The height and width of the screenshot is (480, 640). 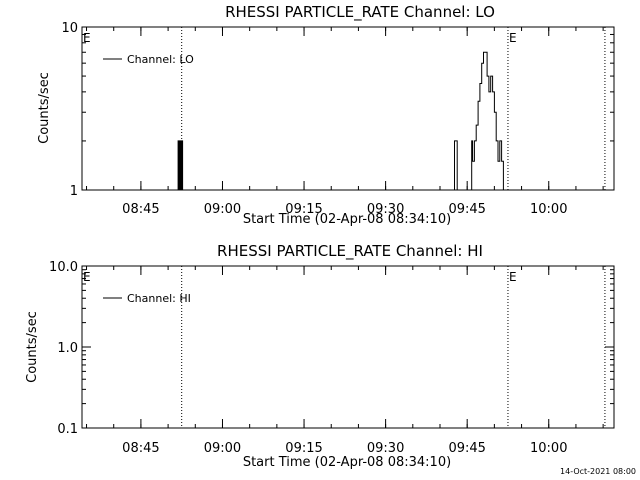 What do you see at coordinates (360, 12) in the screenshot?
I see `panel-lo-title: RHESSI PARTICLE_RATE Channel: LO` at bounding box center [360, 12].